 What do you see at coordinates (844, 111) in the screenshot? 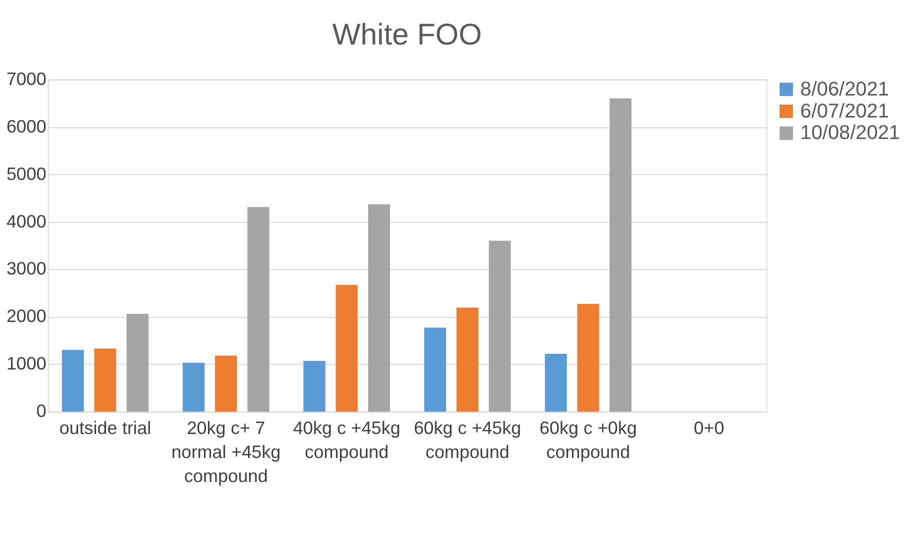
I see `legend-label: 6/07/2021` at bounding box center [844, 111].